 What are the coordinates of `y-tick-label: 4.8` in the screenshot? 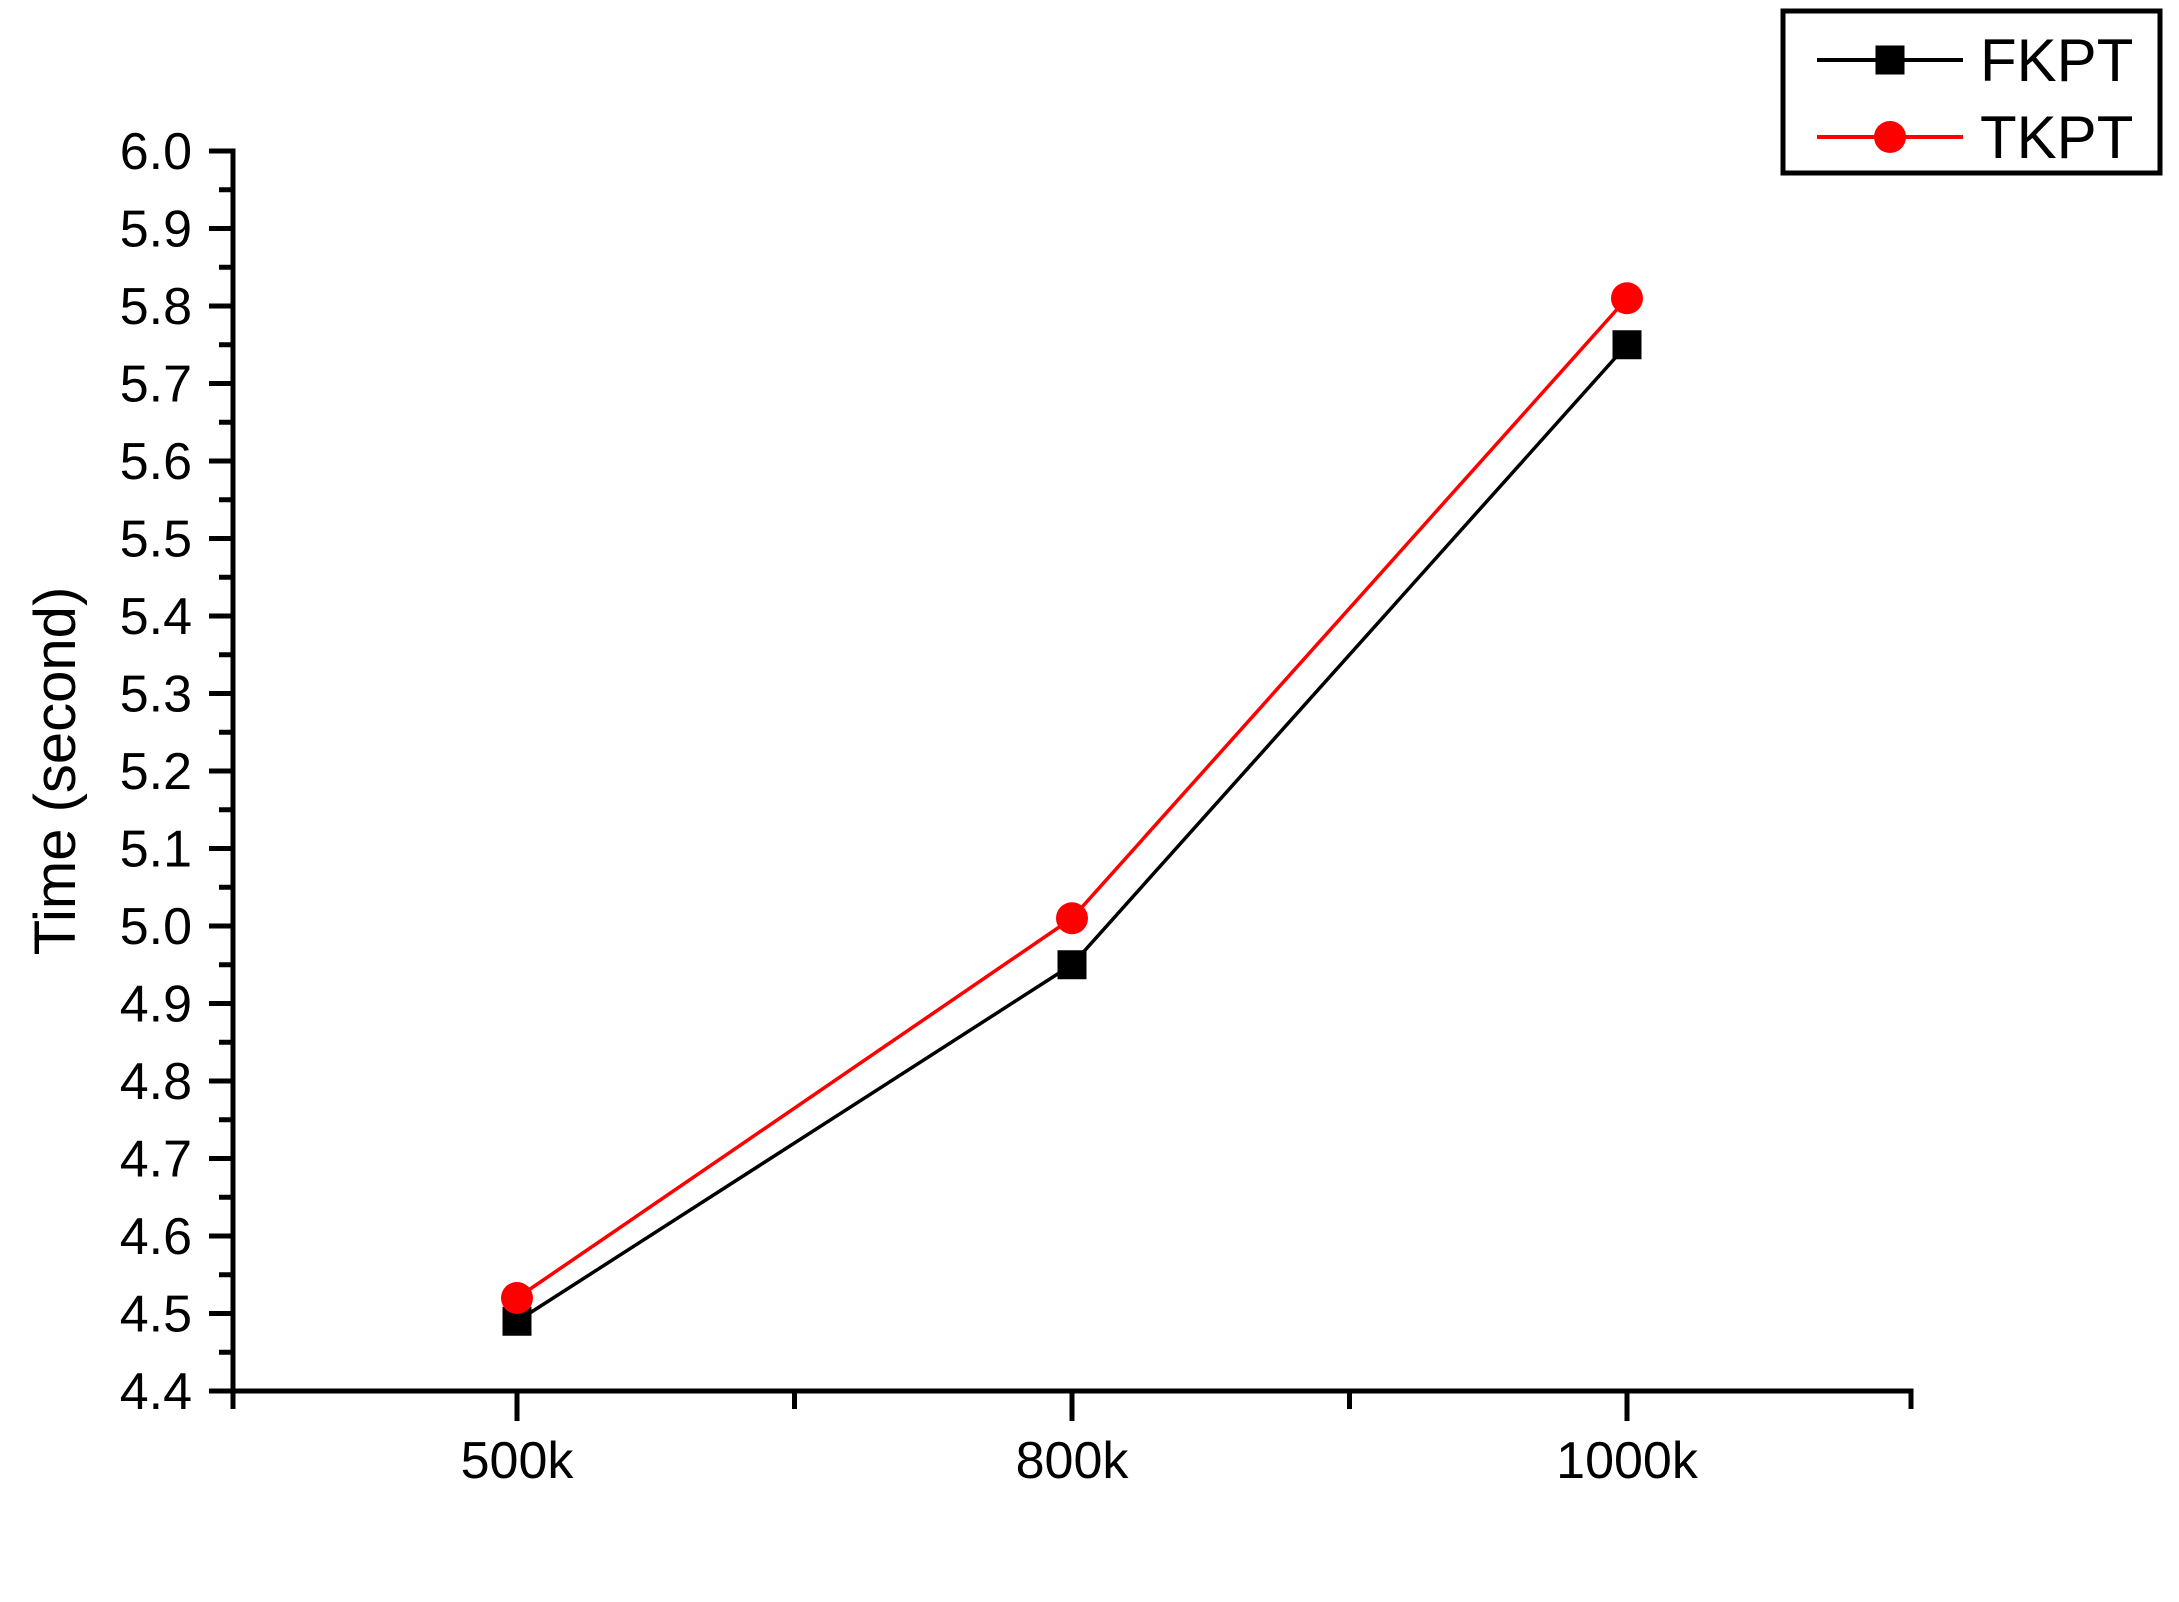 It's located at (156, 1082).